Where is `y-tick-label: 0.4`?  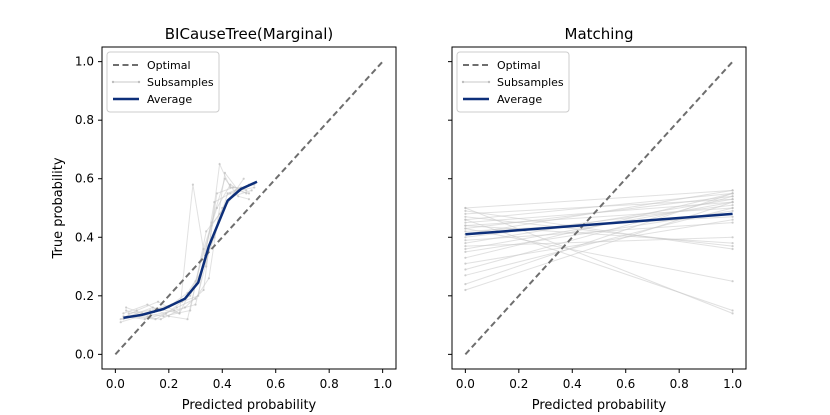 y-tick-label: 0.4 is located at coordinates (84, 237).